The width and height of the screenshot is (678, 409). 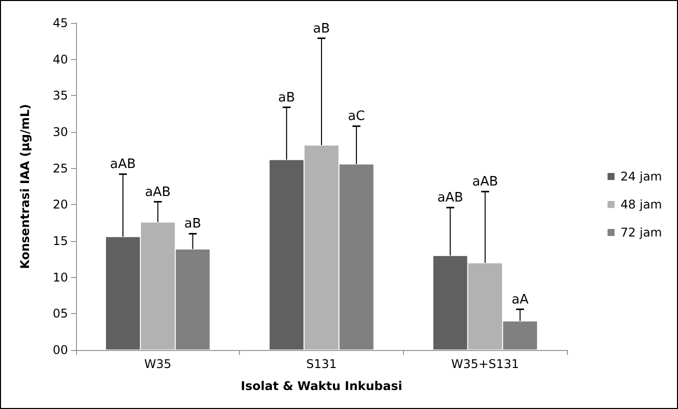 I want to click on legend-label: 72 jam, so click(x=641, y=233).